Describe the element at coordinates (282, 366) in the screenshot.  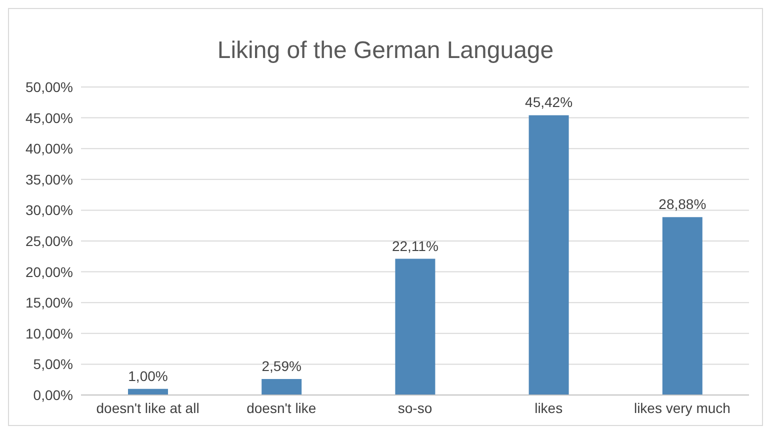
I see `data-label: 2,59%` at that location.